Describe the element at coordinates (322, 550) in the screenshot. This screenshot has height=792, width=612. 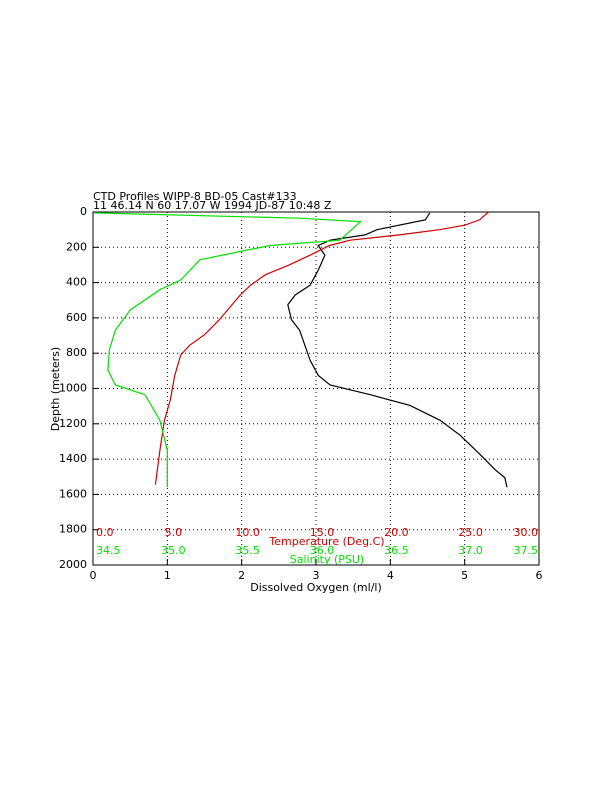
I see `x3-tick-label: 36.0` at that location.